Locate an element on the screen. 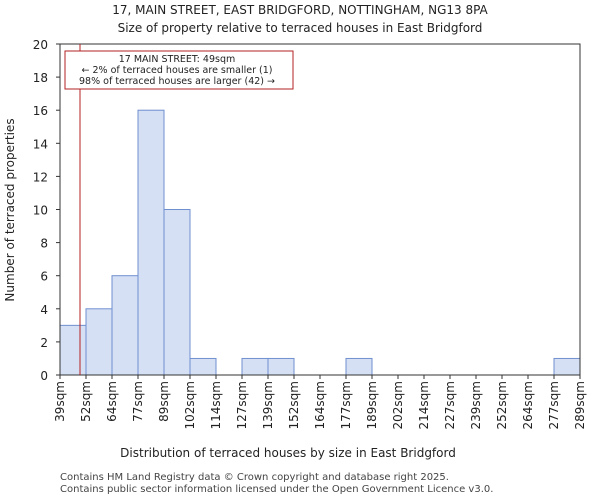  y-tick-label: 4 is located at coordinates (44, 310).